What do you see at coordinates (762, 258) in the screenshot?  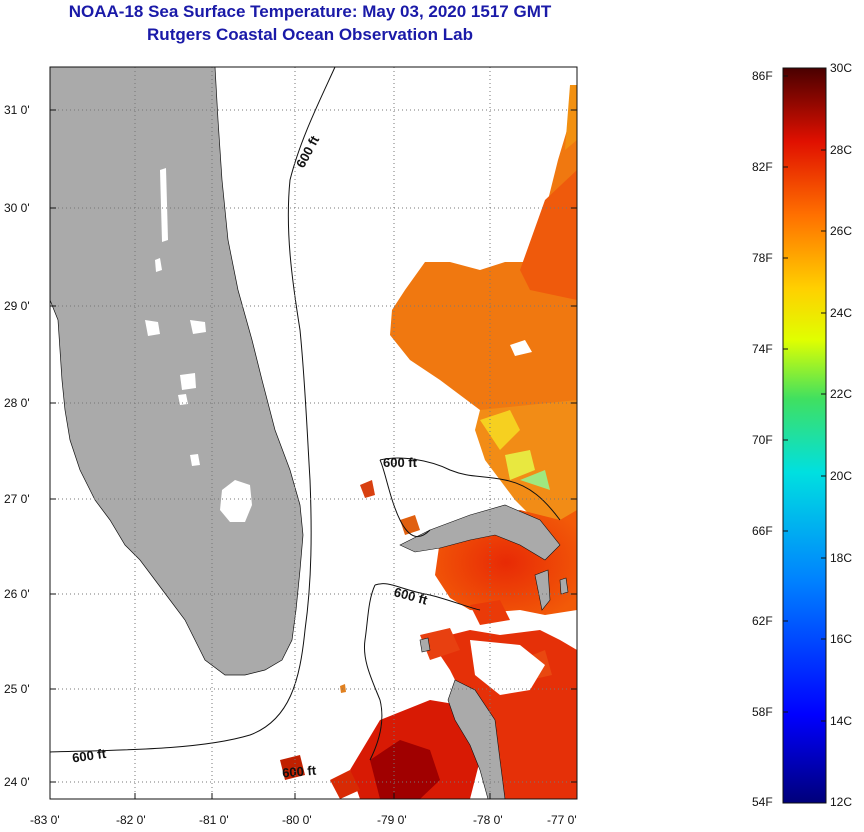 I see `colorbar-f-label: 78F` at bounding box center [762, 258].